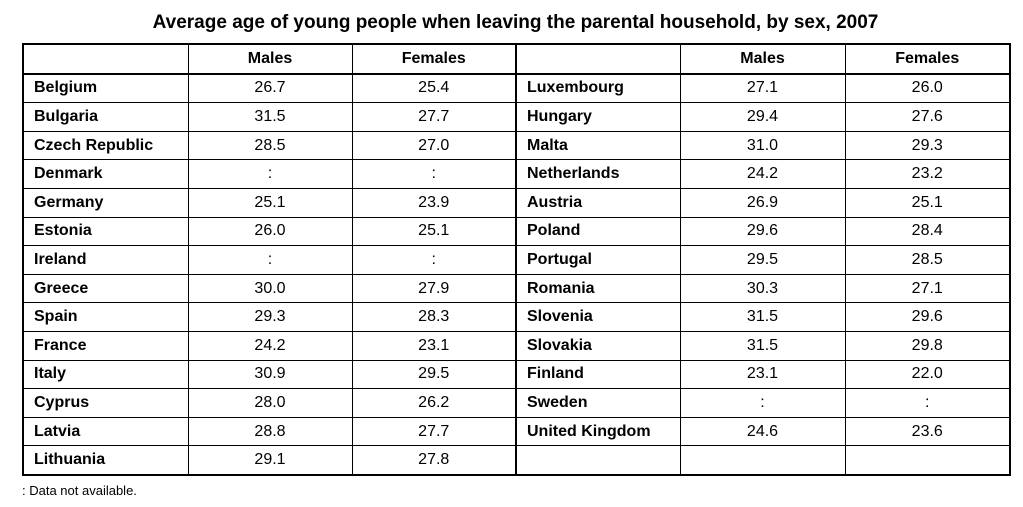 This screenshot has height=507, width=1023. Describe the element at coordinates (762, 260) in the screenshot. I see `males-cell-right: 29.5` at that location.